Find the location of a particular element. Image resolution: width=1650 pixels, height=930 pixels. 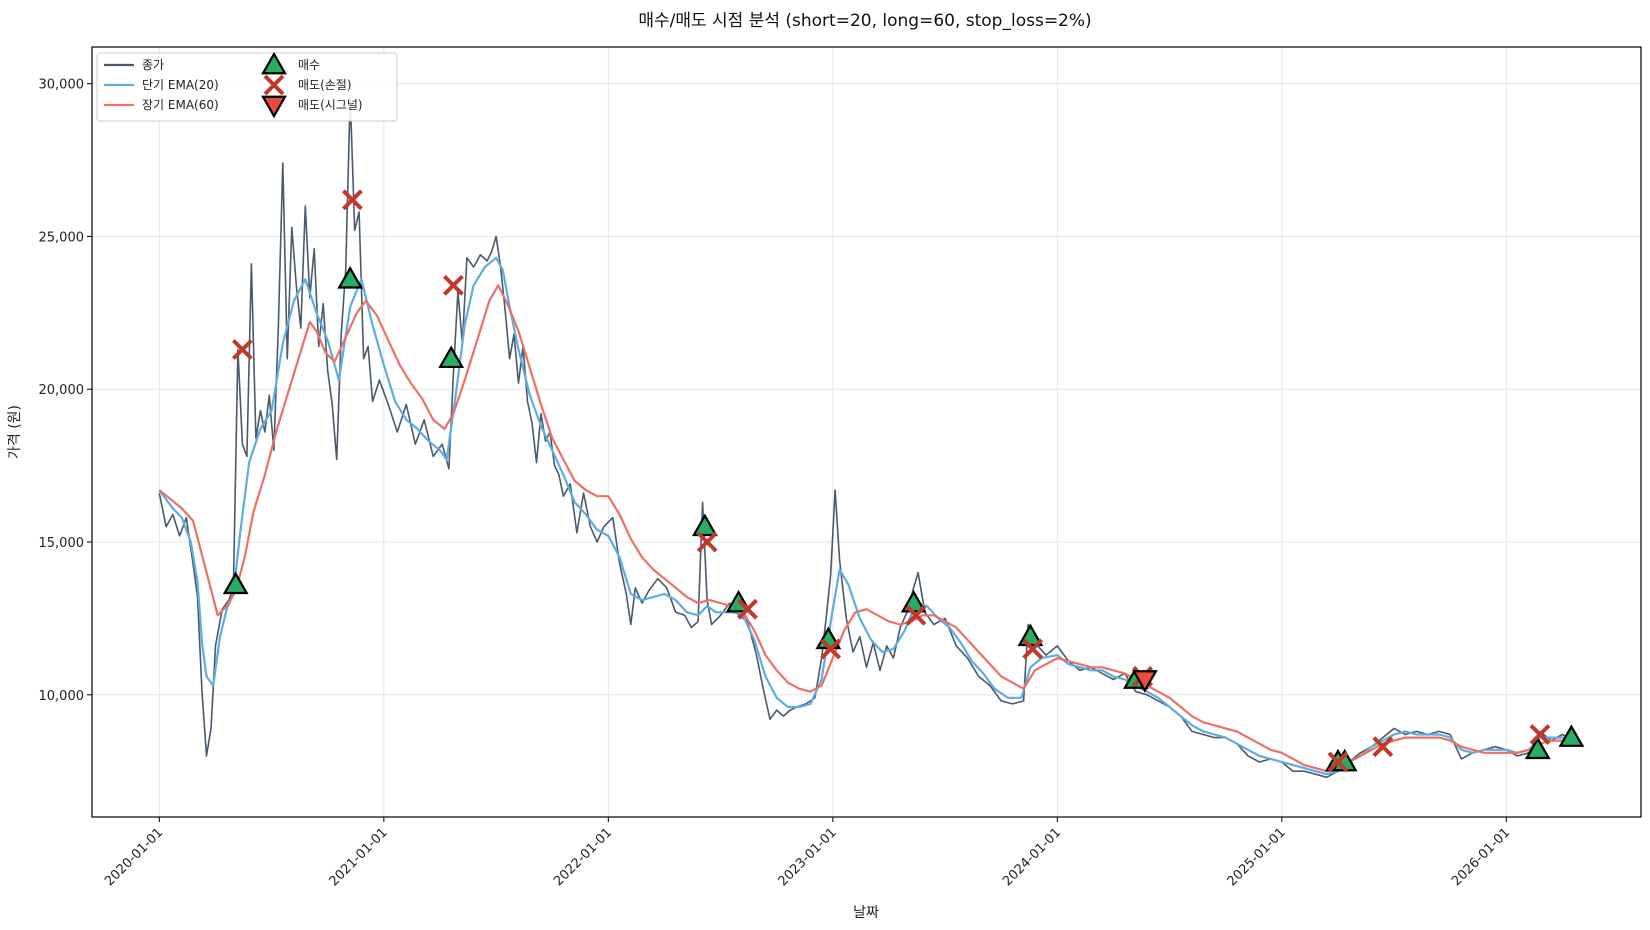

legend-swatch-sell-signal is located at coordinates (274, 107).